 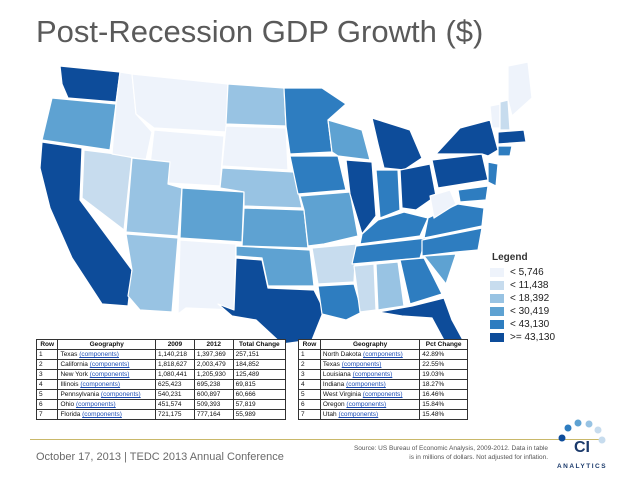 I want to click on cell-pct-change: 15.48%, so click(x=443, y=414).